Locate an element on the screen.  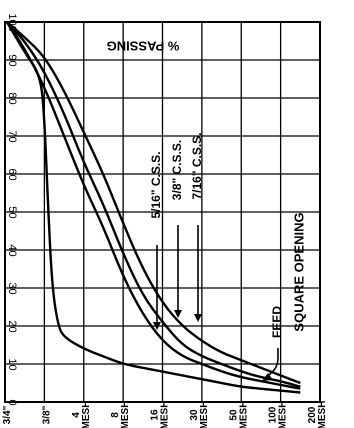
x-tick-bottom-3: MESH is located at coordinates (125, 414).